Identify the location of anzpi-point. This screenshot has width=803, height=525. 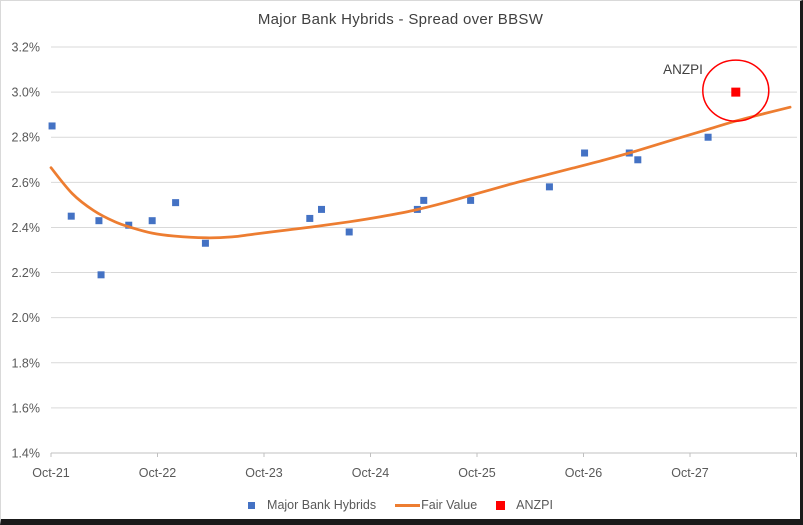
(736, 92).